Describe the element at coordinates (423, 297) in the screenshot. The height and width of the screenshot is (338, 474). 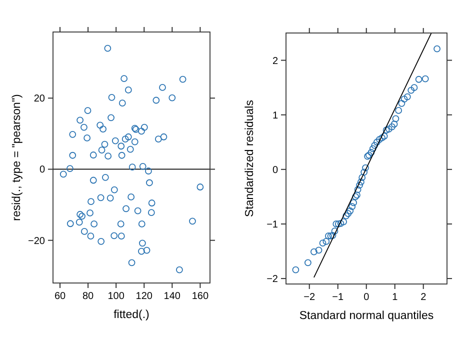
I see `x-tick-label: 2` at that location.